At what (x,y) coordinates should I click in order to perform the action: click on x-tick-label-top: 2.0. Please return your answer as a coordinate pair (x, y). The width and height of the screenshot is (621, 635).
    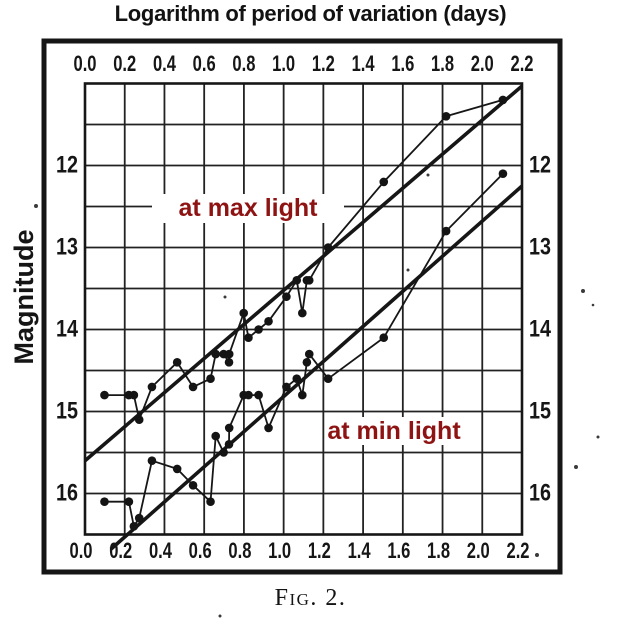
    Looking at the image, I should click on (482, 63).